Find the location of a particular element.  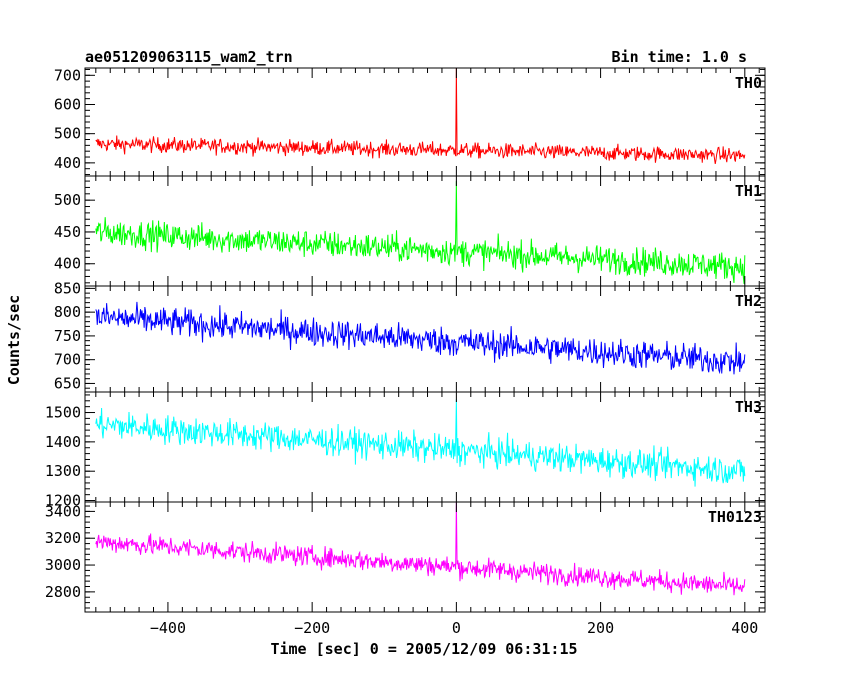

panel-th1: TH1 400 450 500 is located at coordinates (410, 231).